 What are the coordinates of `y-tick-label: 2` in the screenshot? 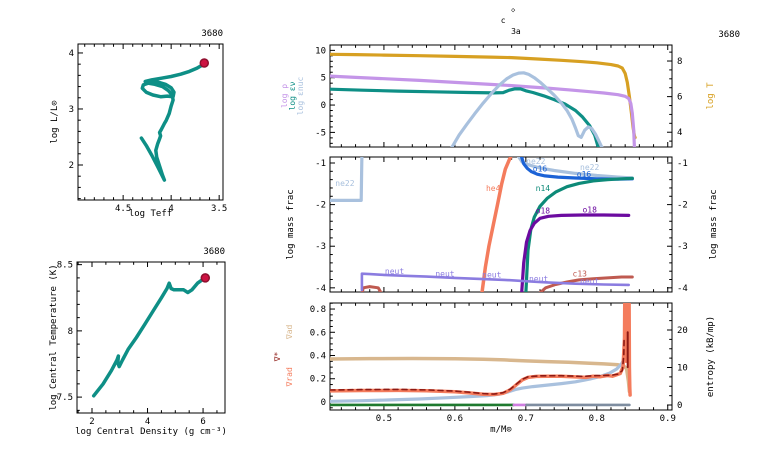 It's located at (71, 166).